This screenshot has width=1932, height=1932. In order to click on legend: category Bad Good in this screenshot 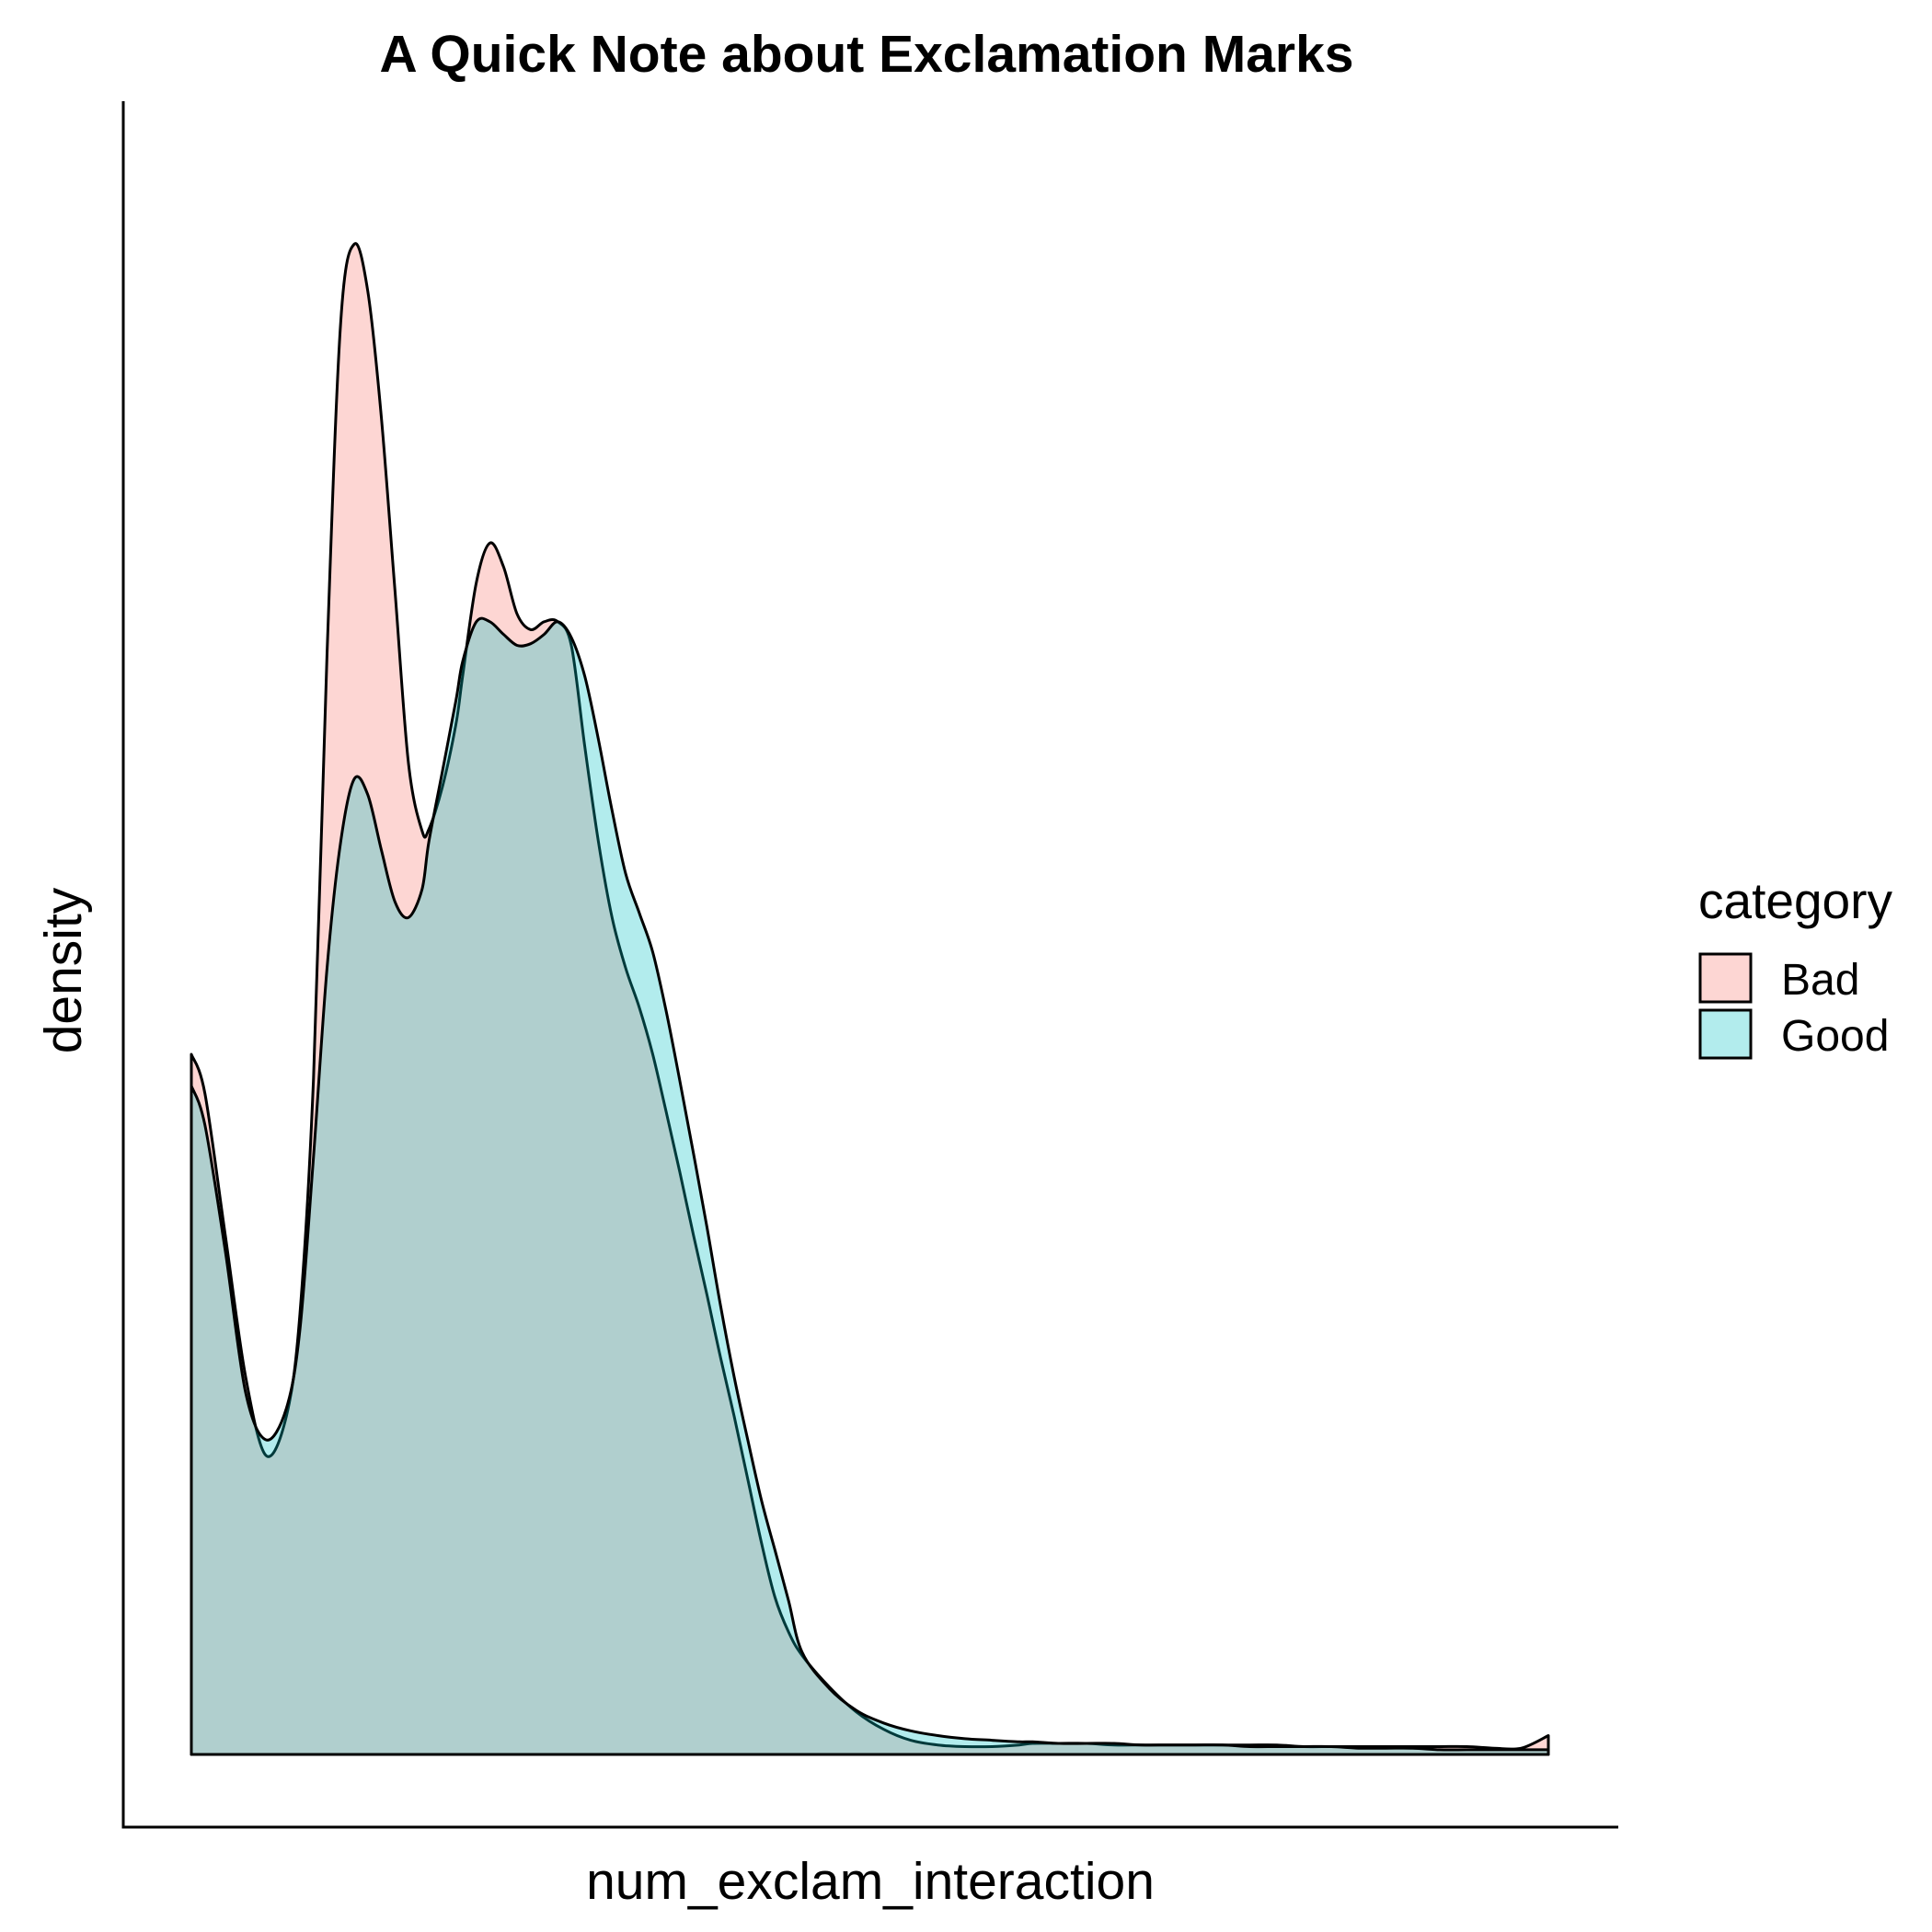, I will do `click(1795, 966)`.